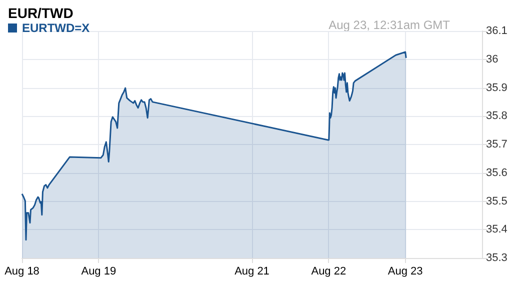 The width and height of the screenshot is (512, 288). What do you see at coordinates (497, 144) in the screenshot?
I see `y-tick-label: 35.7` at bounding box center [497, 144].